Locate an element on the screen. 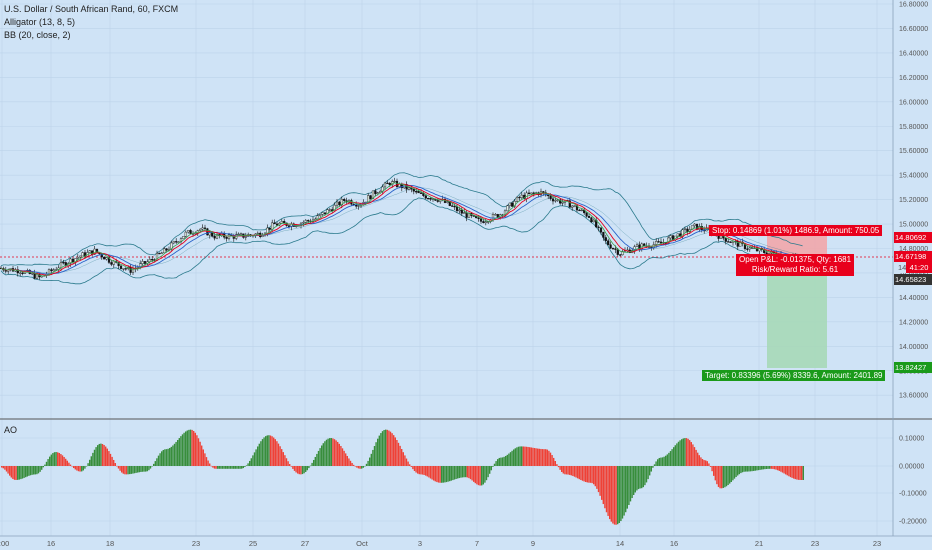  price-tick-label: 15.80000 is located at coordinates (913, 127).